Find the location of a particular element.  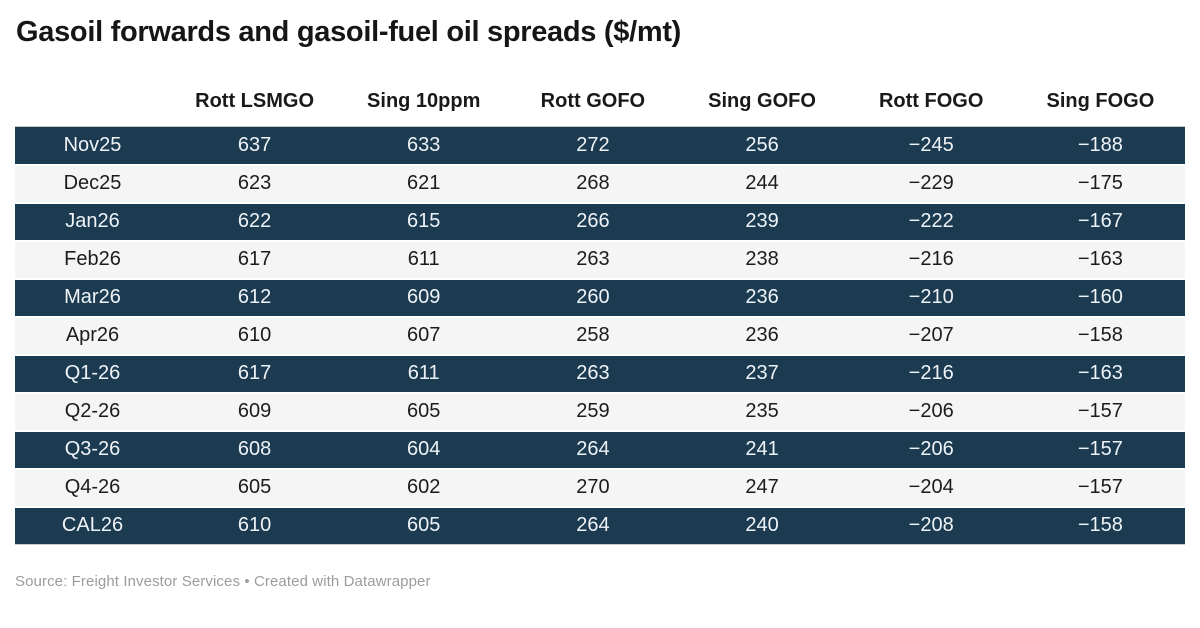

row-label-cell: Q1-26 is located at coordinates (92, 373).